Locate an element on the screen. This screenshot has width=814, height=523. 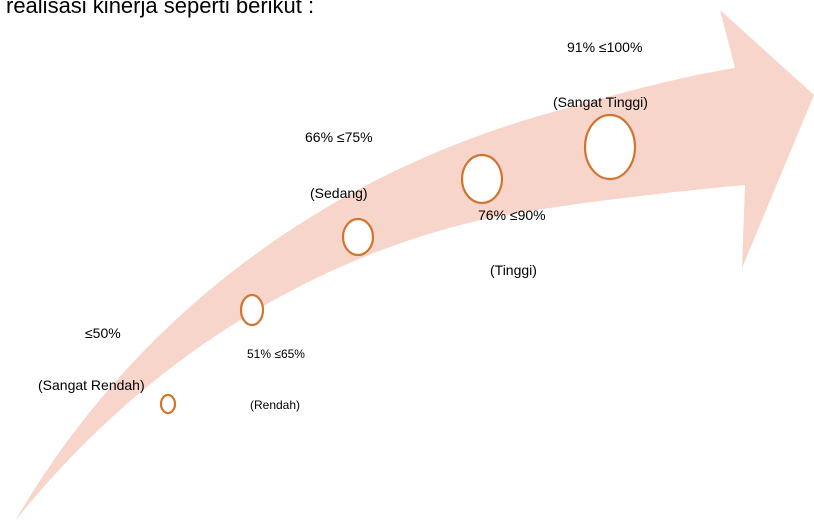
level-label: (Sedang) is located at coordinates (339, 193).